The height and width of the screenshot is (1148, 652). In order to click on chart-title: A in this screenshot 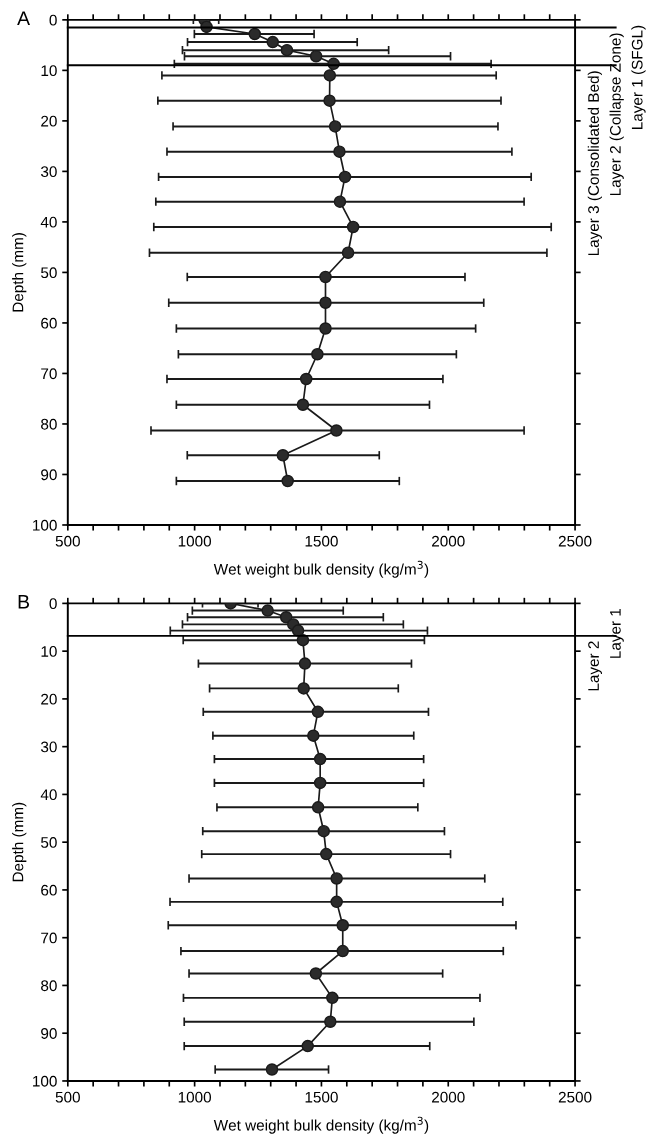, I will do `click(24, 18)`.